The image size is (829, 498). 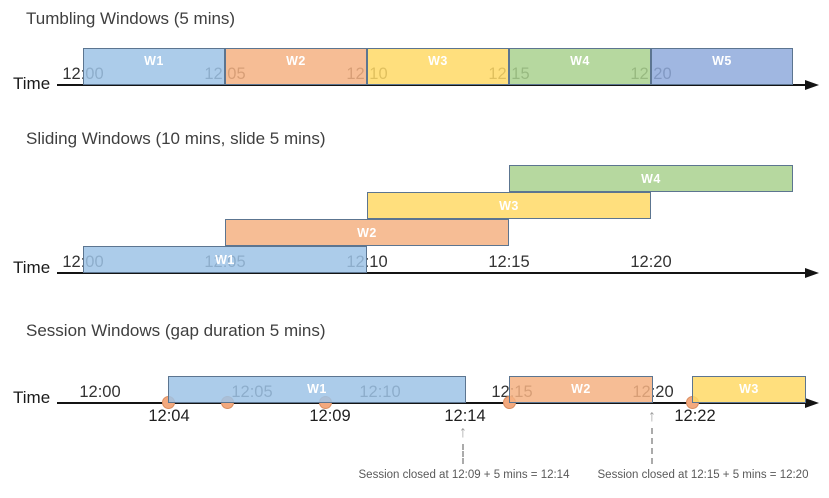 I want to click on sliding-tick: 12:15, so click(x=509, y=262).